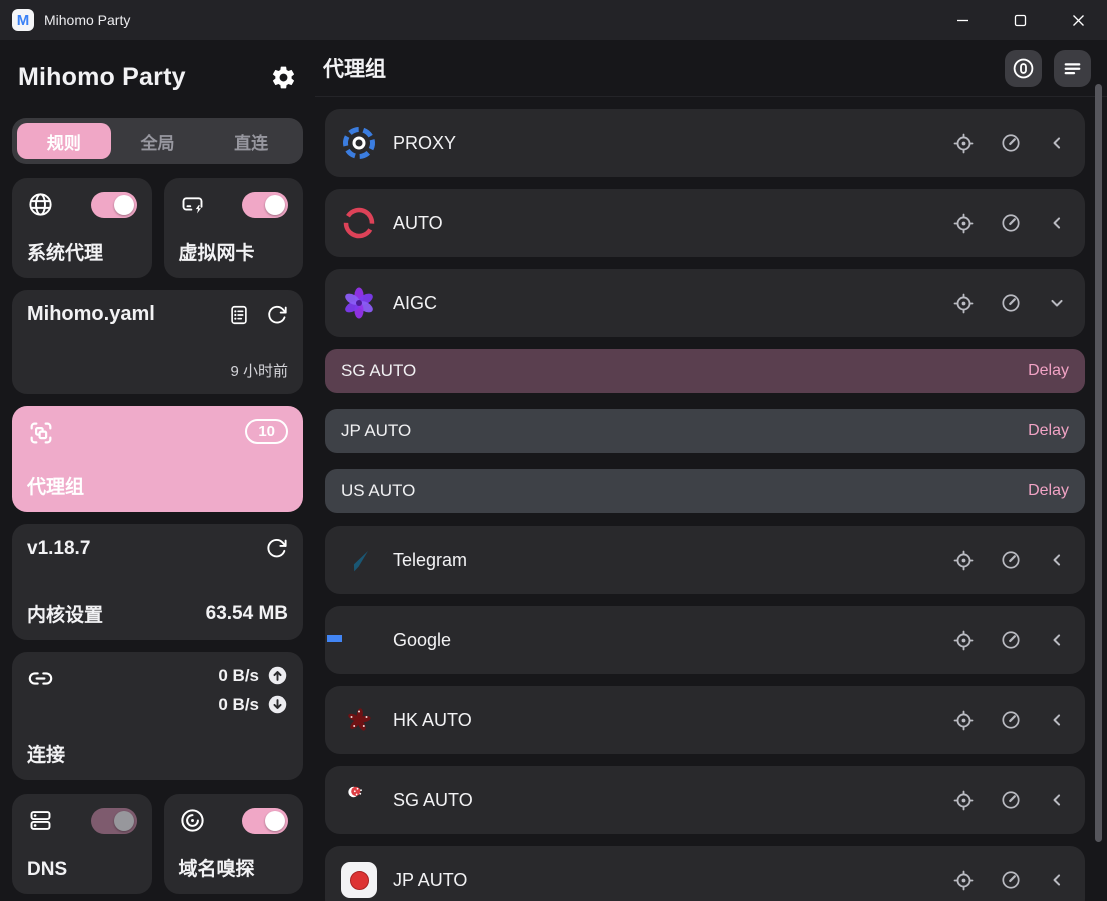 The width and height of the screenshot is (1107, 901). What do you see at coordinates (233, 228) in the screenshot?
I see `tun-card: 虚拟网卡` at bounding box center [233, 228].